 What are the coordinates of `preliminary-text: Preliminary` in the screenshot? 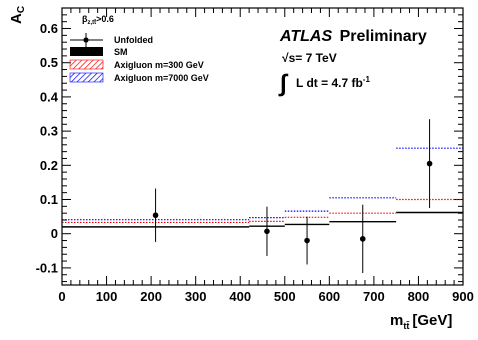 It's located at (383, 36).